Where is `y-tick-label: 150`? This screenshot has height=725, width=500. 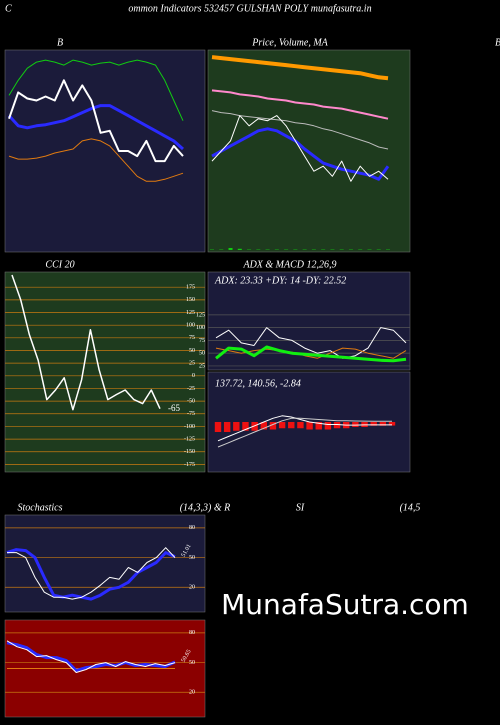 y-tick-label: 150 is located at coordinates (190, 300).